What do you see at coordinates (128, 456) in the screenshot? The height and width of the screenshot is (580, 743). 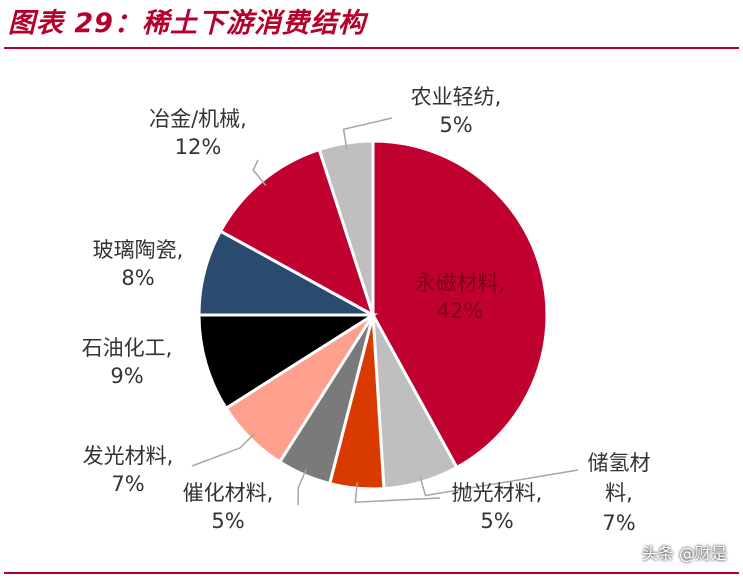 I see `slice-label: 发光材料,` at bounding box center [128, 456].